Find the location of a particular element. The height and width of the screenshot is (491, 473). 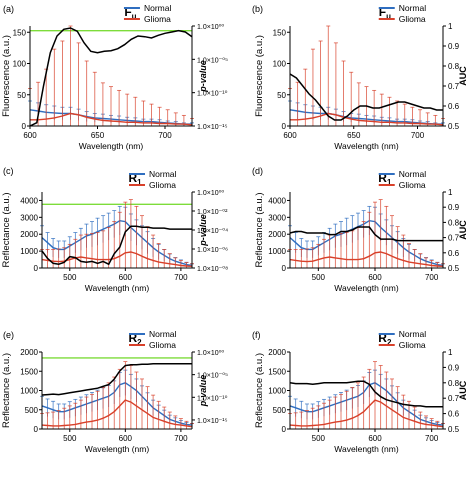

panel-label: (d) is located at coordinates (257, 171).